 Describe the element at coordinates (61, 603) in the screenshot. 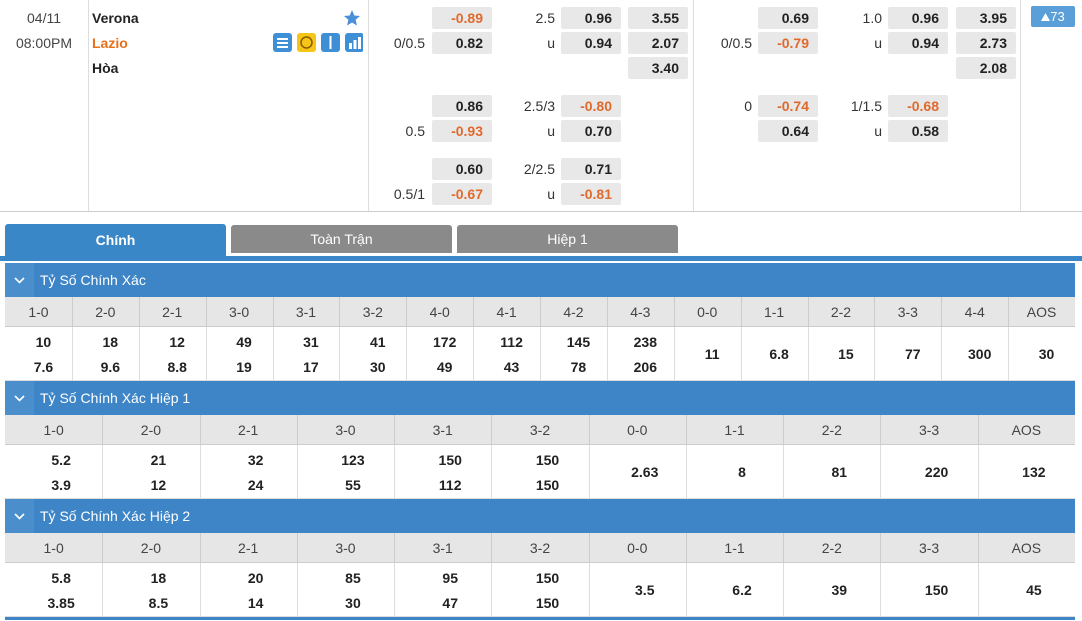

I see `score-odds: 3.85` at that location.